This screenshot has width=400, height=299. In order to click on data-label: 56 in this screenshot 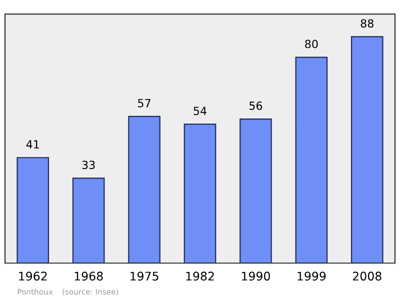, I will do `click(256, 106)`.